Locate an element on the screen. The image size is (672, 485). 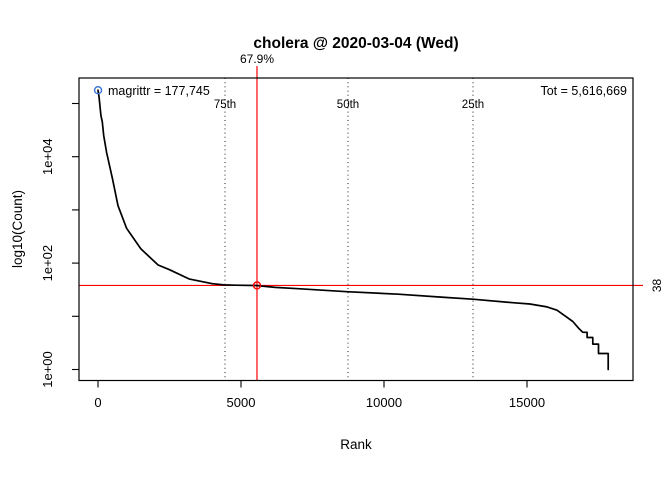
y-tick-label: 1e+04 is located at coordinates (47, 156).